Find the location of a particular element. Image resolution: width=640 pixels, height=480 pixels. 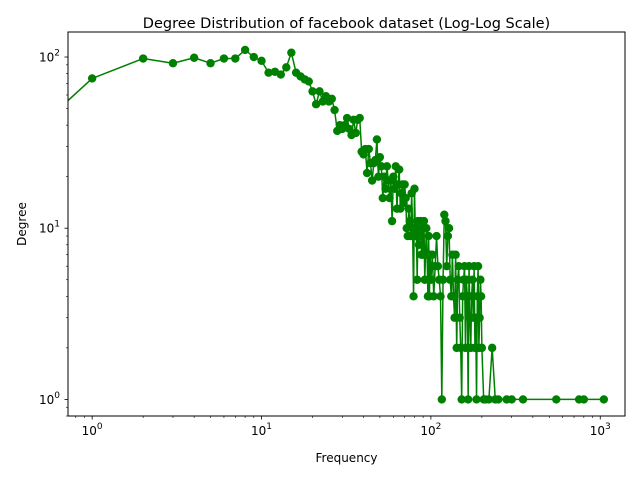

x-tick-label: 10¹ is located at coordinates (261, 430).